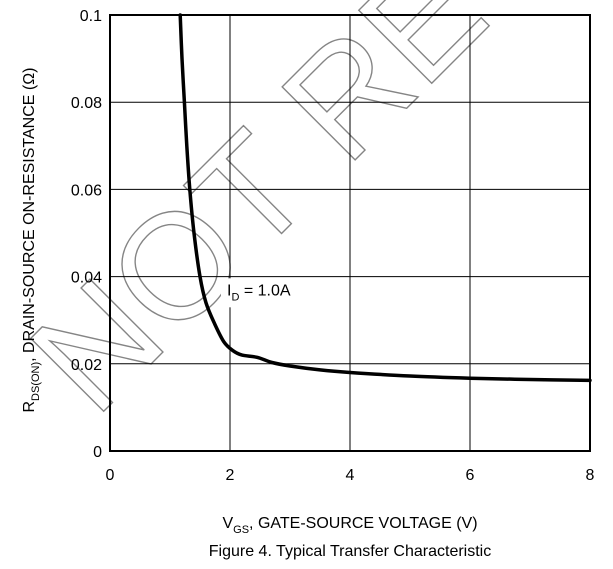  Describe the element at coordinates (97, 452) in the screenshot. I see `y-tick-label: 0` at that location.